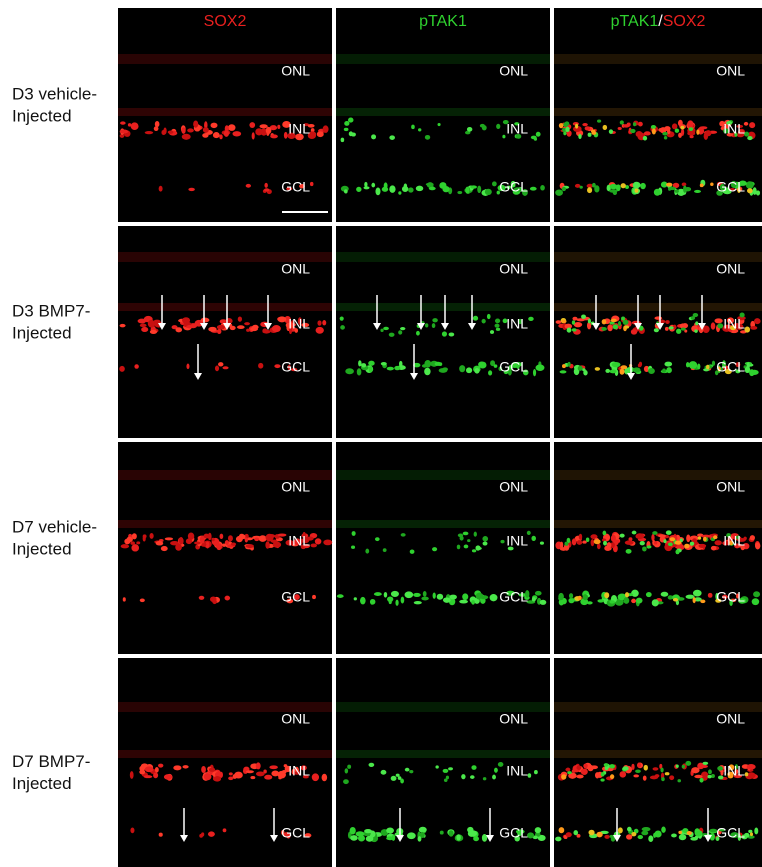 The image size is (762, 867). I want to click on heading-part: SOX2, so click(684, 21).